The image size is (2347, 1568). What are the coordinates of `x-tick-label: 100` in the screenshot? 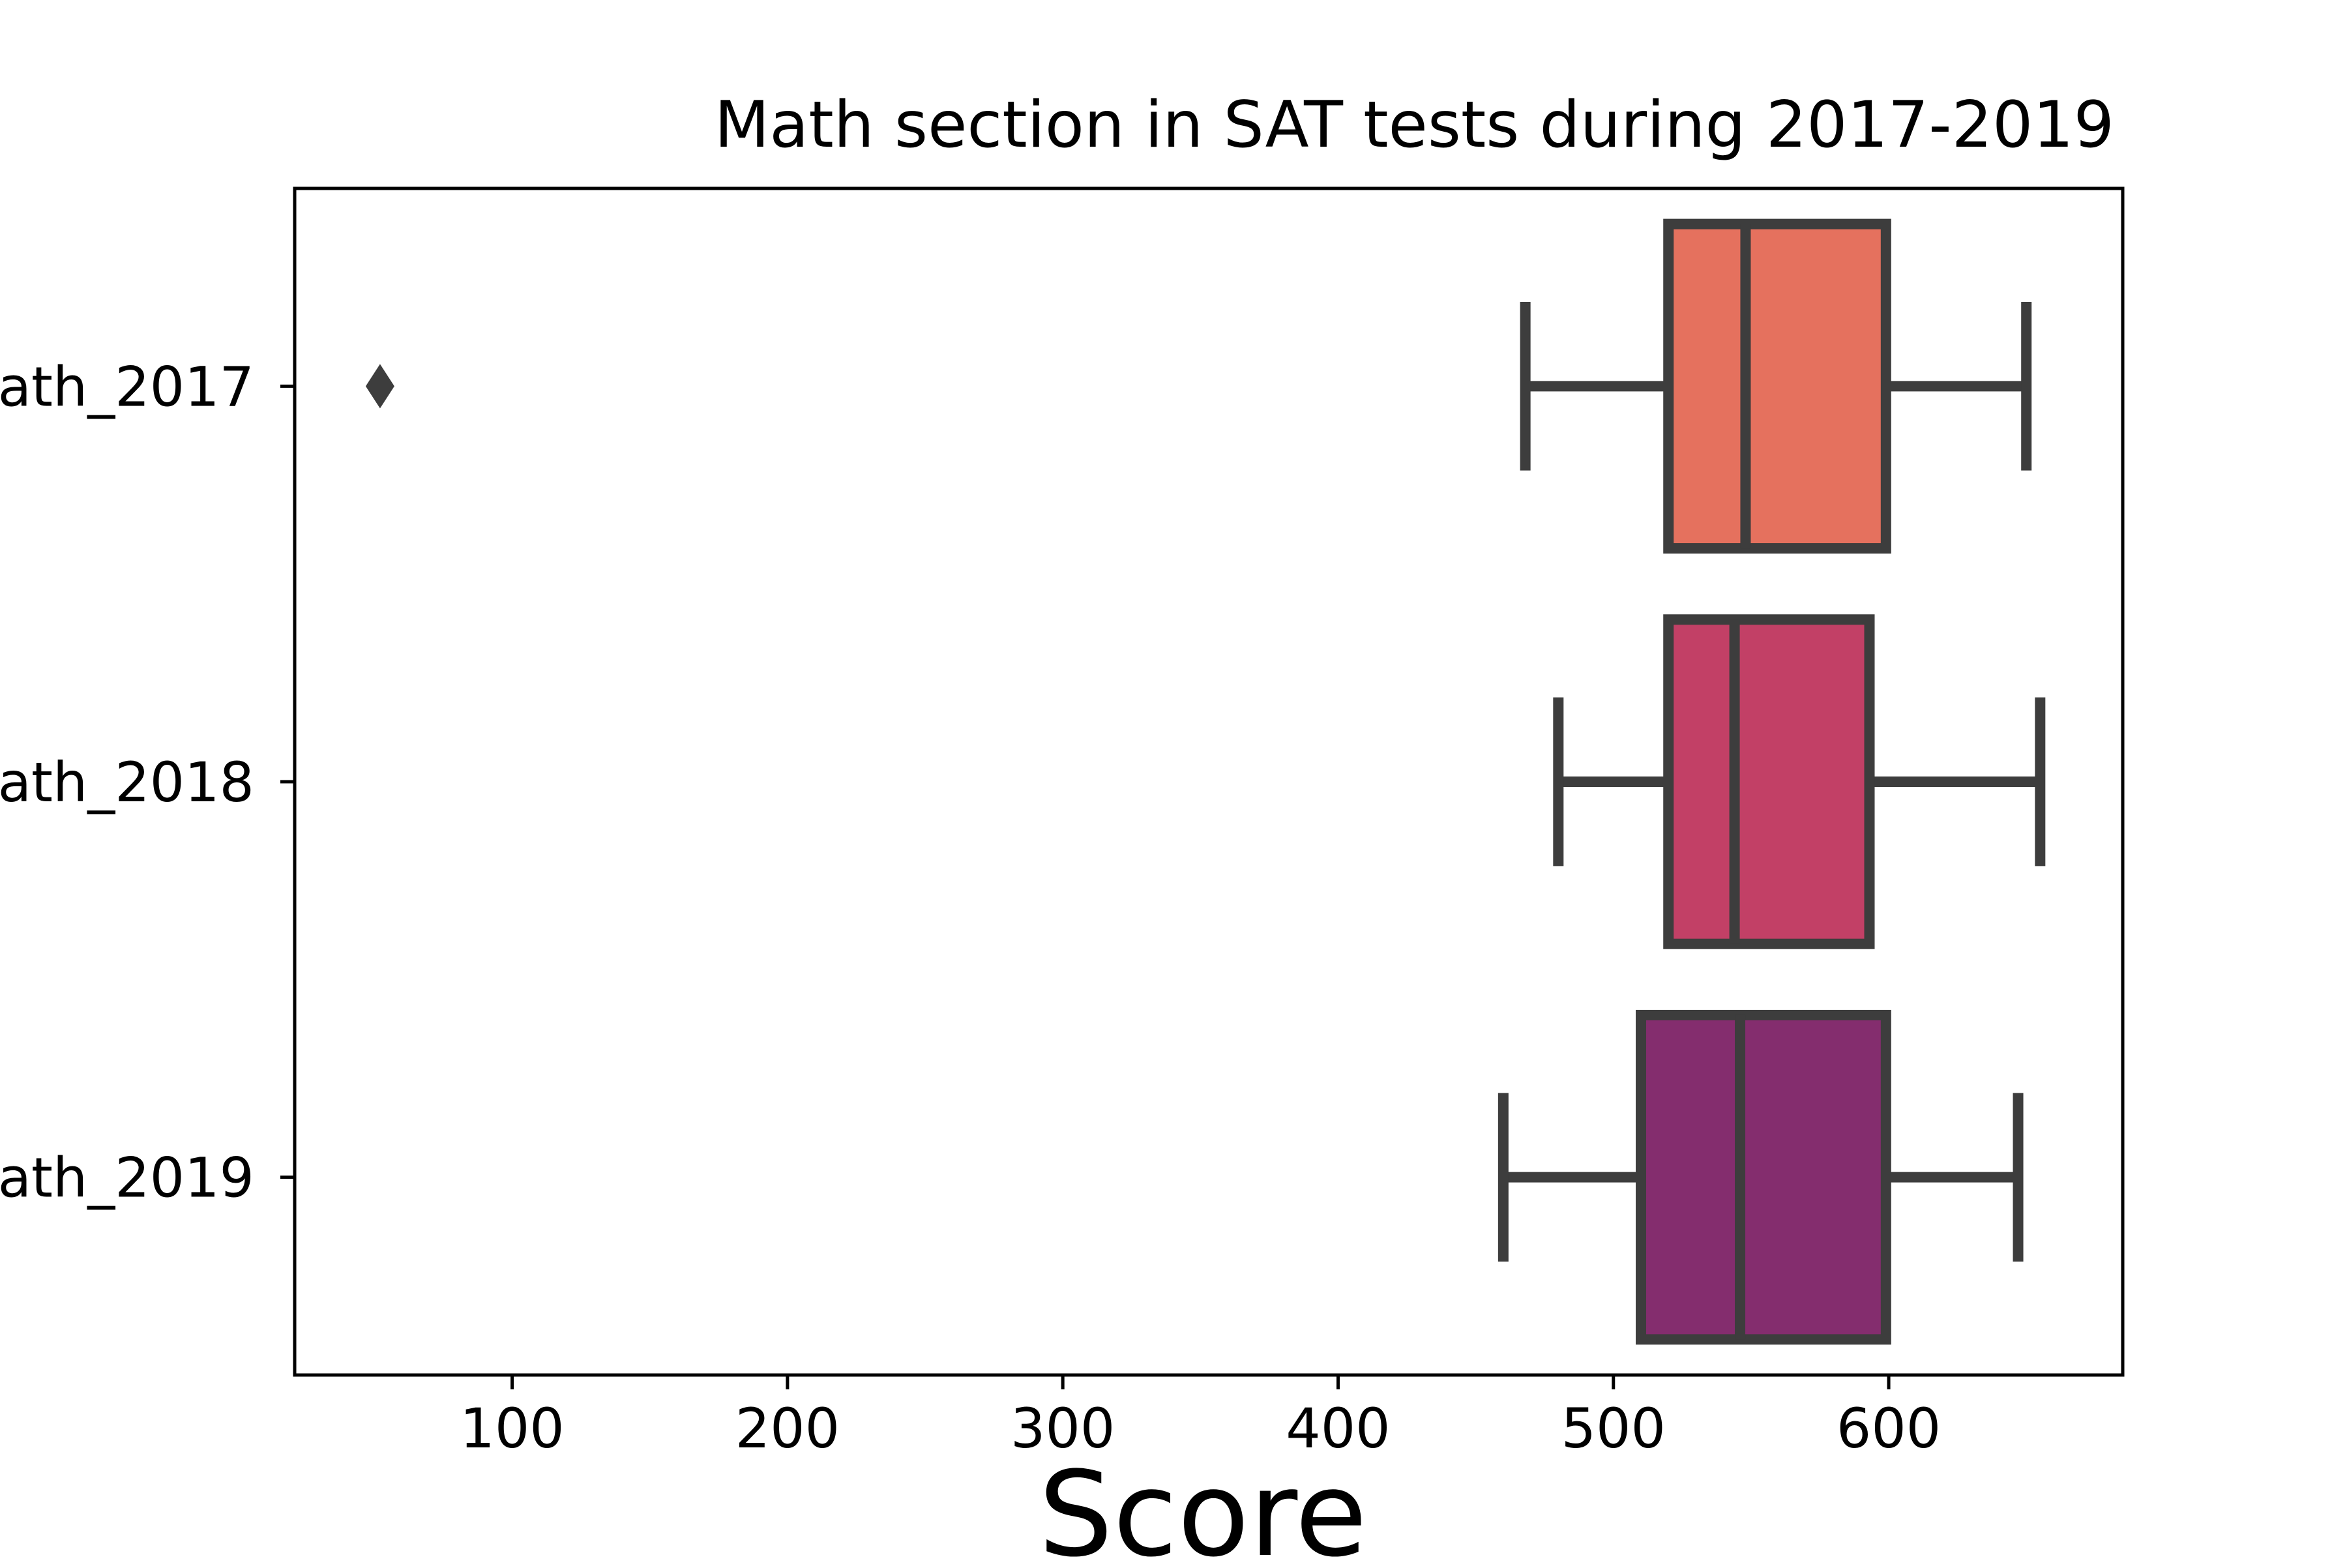 It's located at (512, 1428).